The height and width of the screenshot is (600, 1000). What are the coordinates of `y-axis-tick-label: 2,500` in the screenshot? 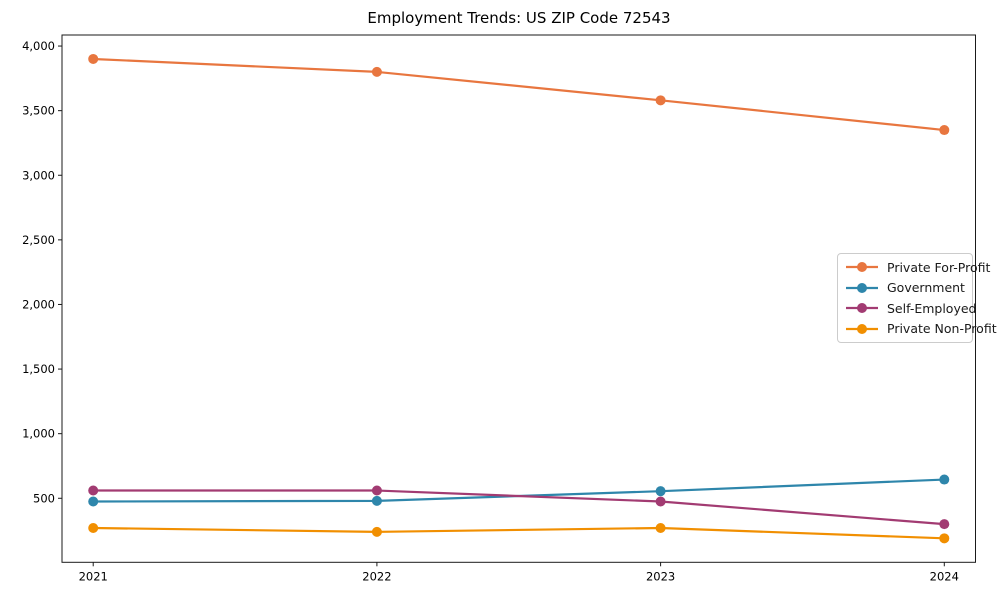 It's located at (38, 240).